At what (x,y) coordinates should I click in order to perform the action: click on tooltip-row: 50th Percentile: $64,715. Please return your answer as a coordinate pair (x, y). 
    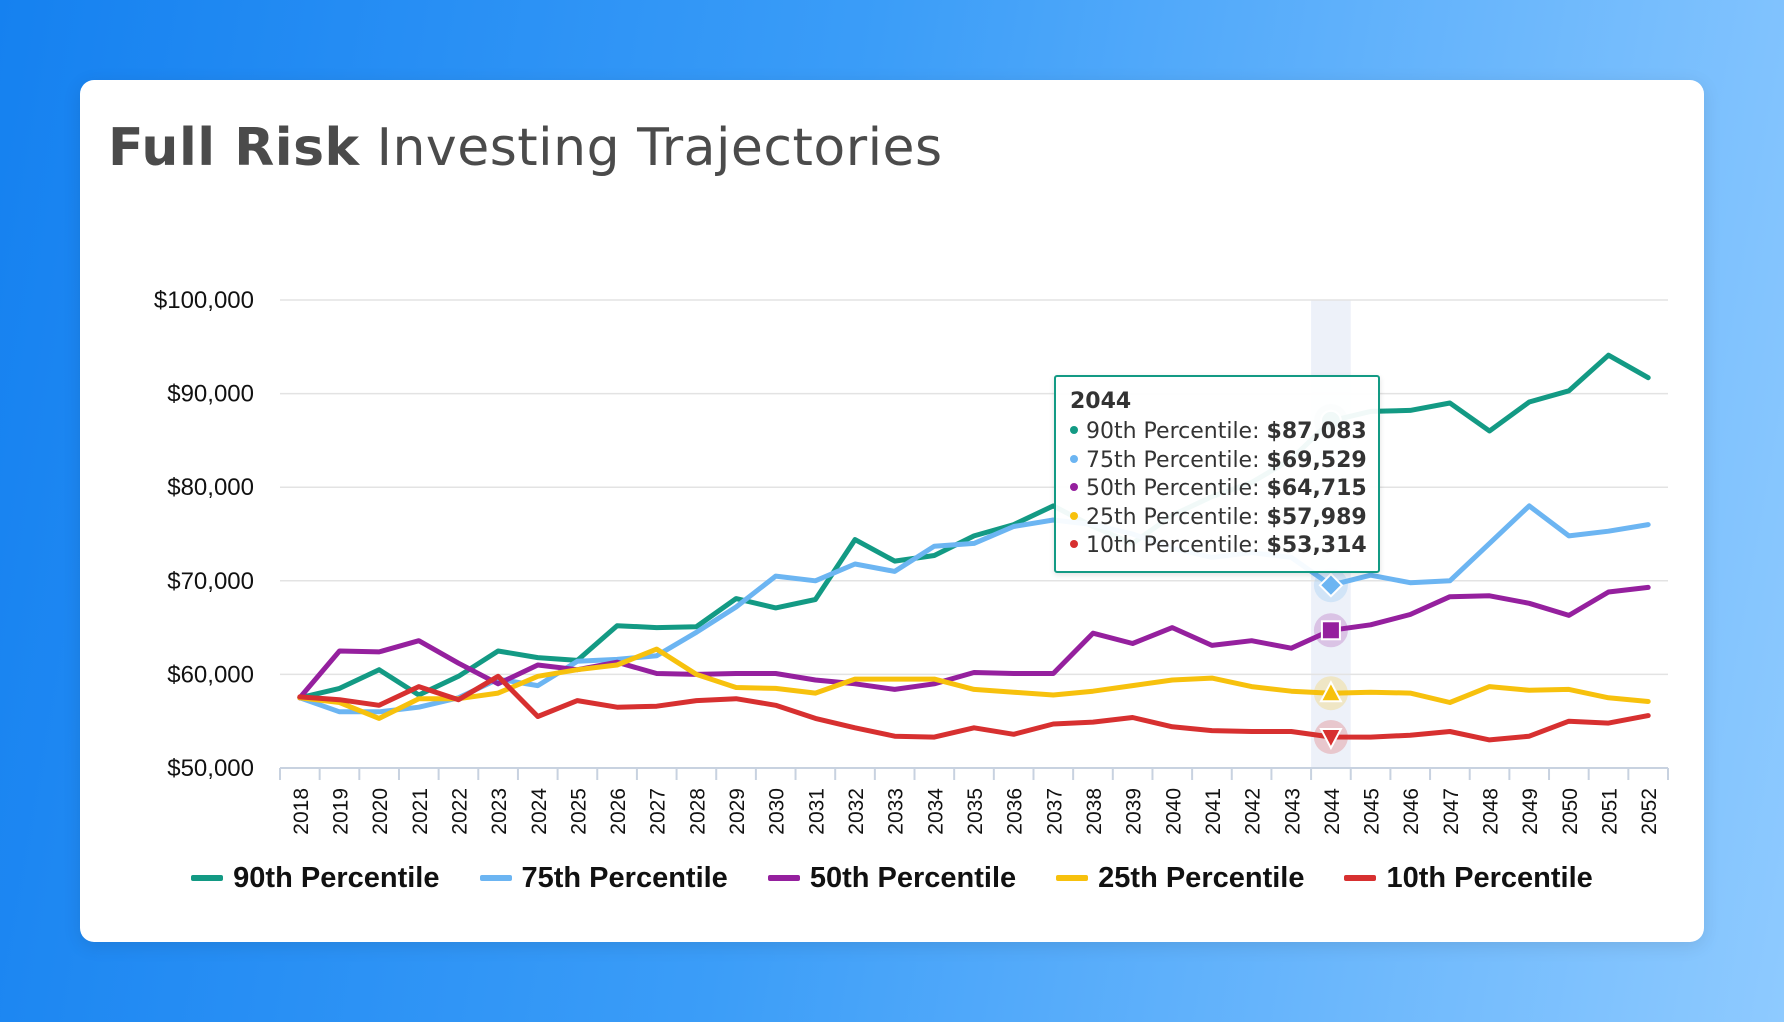
    Looking at the image, I should click on (1218, 489).